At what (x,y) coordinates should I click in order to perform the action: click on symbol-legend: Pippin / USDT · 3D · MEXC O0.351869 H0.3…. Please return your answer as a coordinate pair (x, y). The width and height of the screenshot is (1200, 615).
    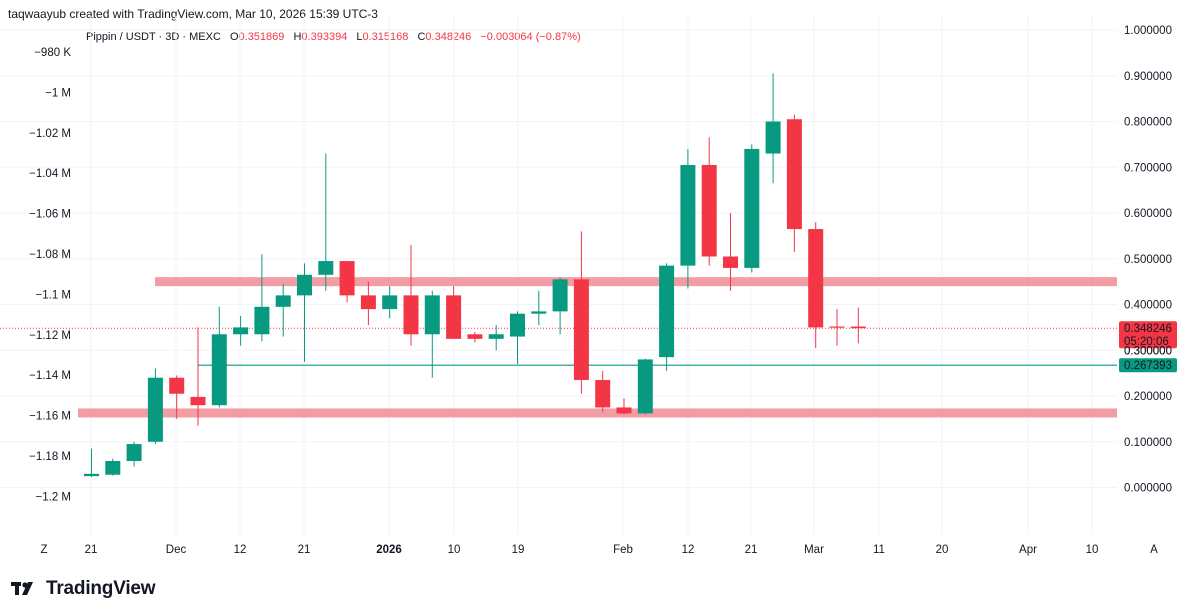
    Looking at the image, I should click on (333, 37).